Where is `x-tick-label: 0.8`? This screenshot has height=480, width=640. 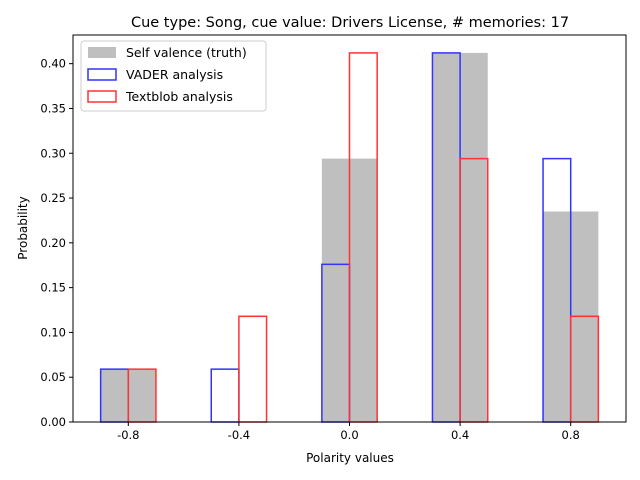
x-tick-label: 0.8 is located at coordinates (571, 435).